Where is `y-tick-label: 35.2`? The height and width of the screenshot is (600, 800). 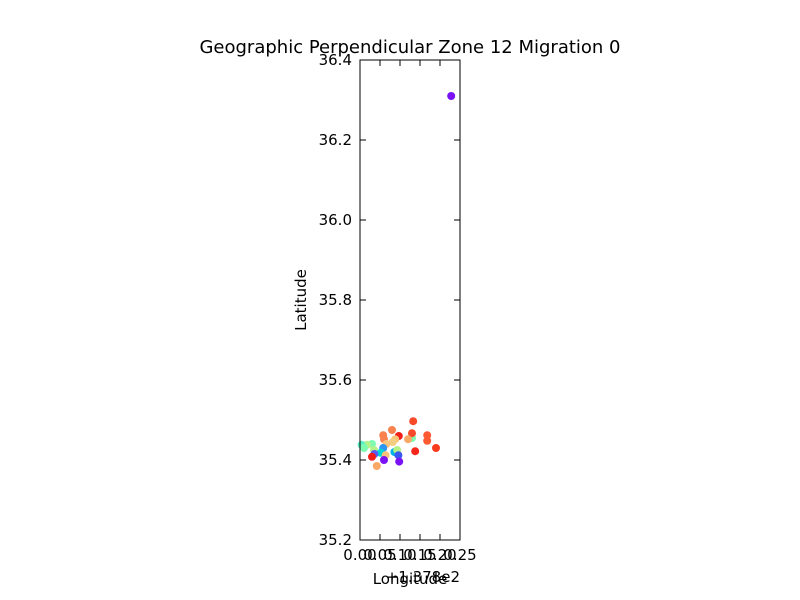
y-tick-label: 35.2 is located at coordinates (335, 540).